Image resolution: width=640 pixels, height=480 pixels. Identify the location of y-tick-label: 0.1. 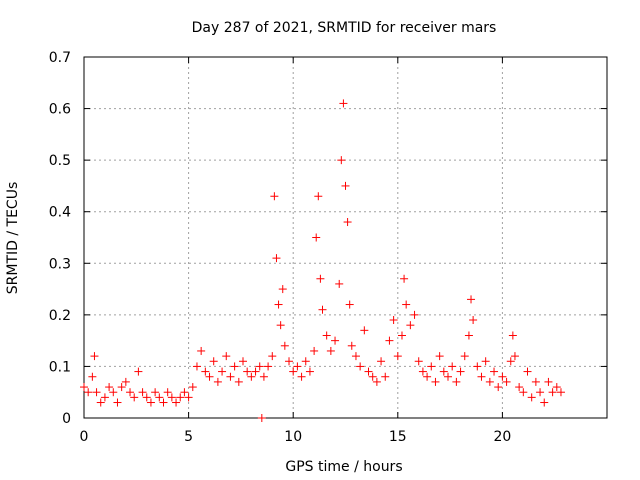
(60, 367).